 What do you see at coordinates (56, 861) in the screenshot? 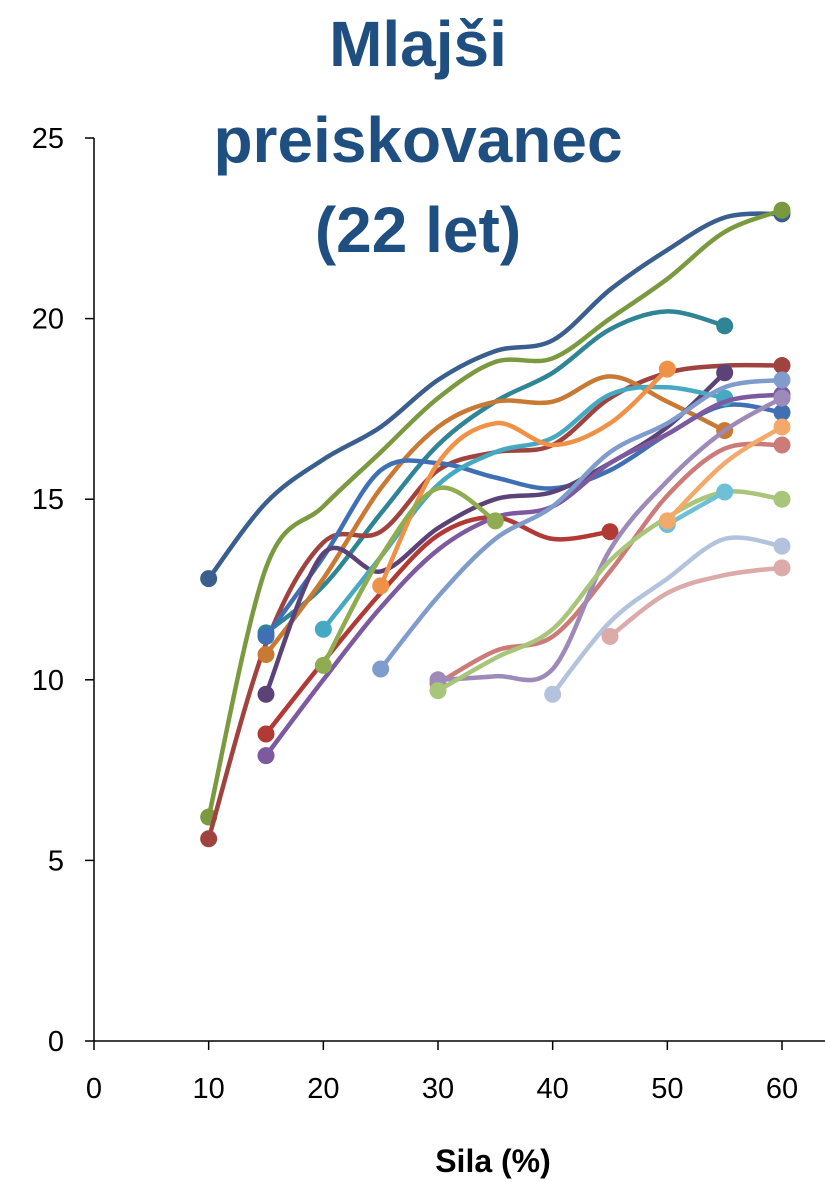
I see `y-tick-label: 5` at bounding box center [56, 861].